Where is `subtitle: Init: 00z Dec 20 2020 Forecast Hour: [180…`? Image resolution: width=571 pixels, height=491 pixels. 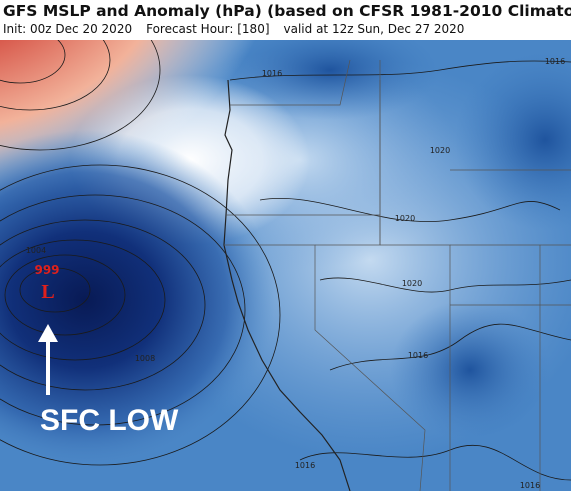
subtitle: Init: 00z Dec 20 2020 Forecast Hour: [180… is located at coordinates (240, 29).